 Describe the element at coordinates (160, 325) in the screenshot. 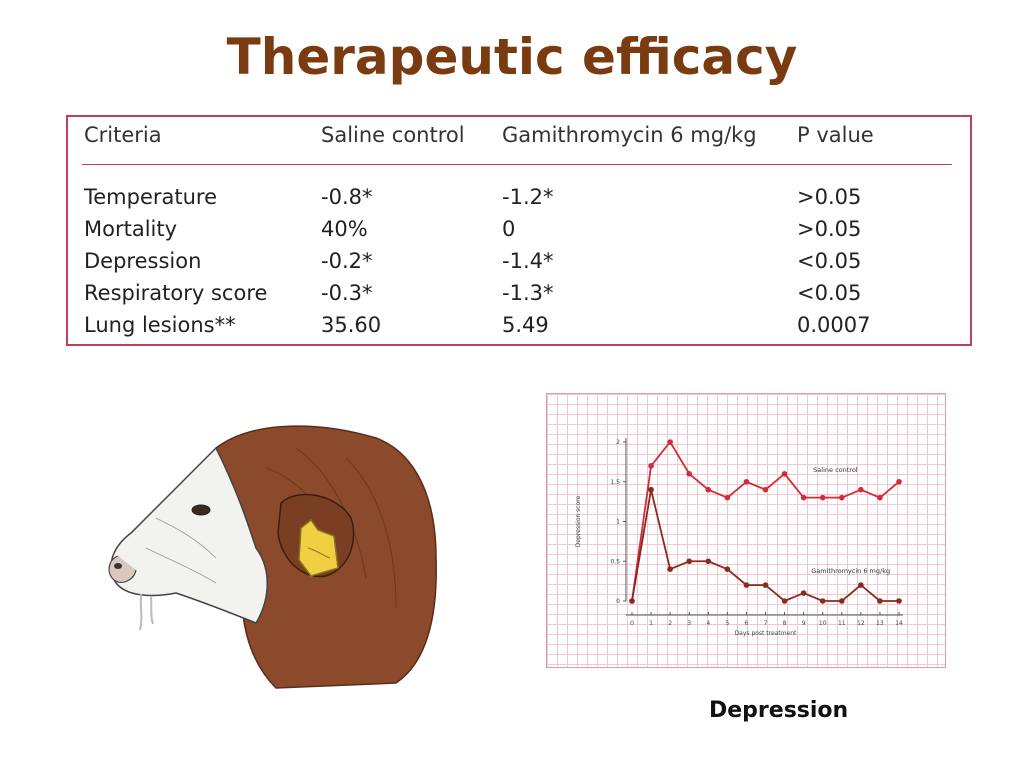

I see `table-cell-criteria: Lung lesions**` at that location.